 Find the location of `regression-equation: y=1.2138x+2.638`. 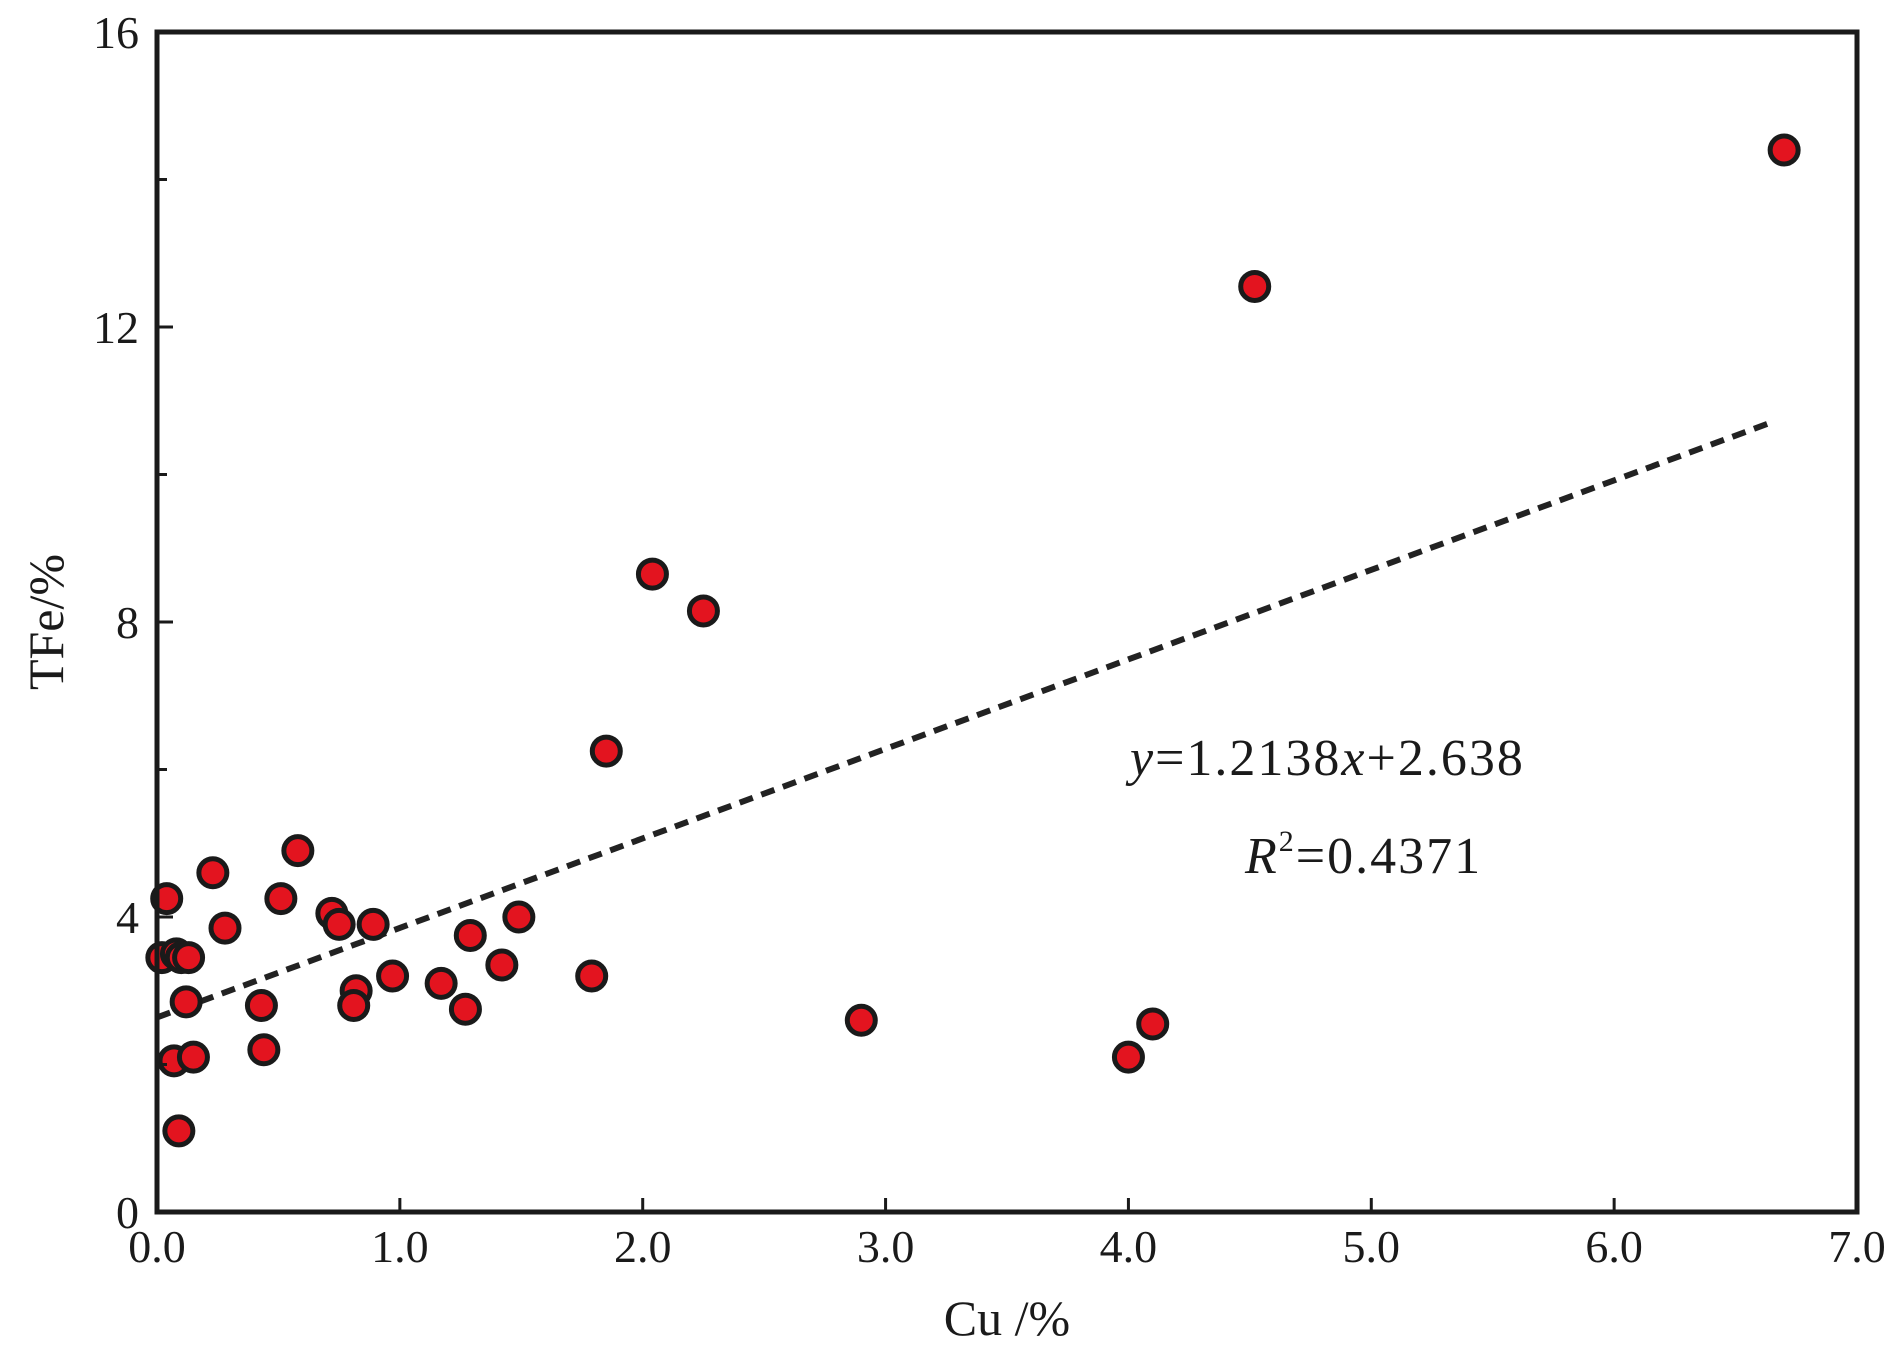

regression-equation: y=1.2138x+2.638 is located at coordinates (1325, 758).